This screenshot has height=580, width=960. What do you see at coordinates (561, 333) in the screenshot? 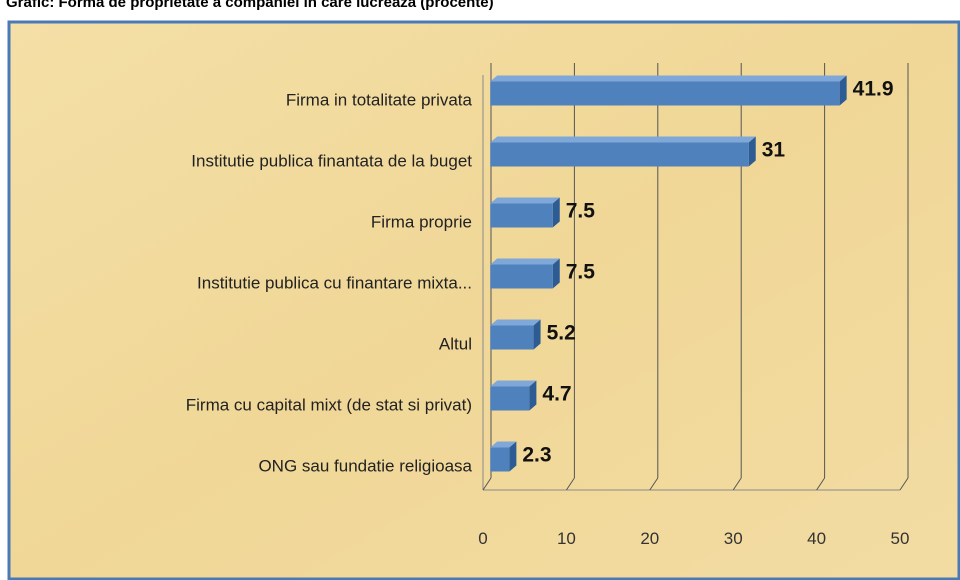
I see `value-label: 5.2` at bounding box center [561, 333].